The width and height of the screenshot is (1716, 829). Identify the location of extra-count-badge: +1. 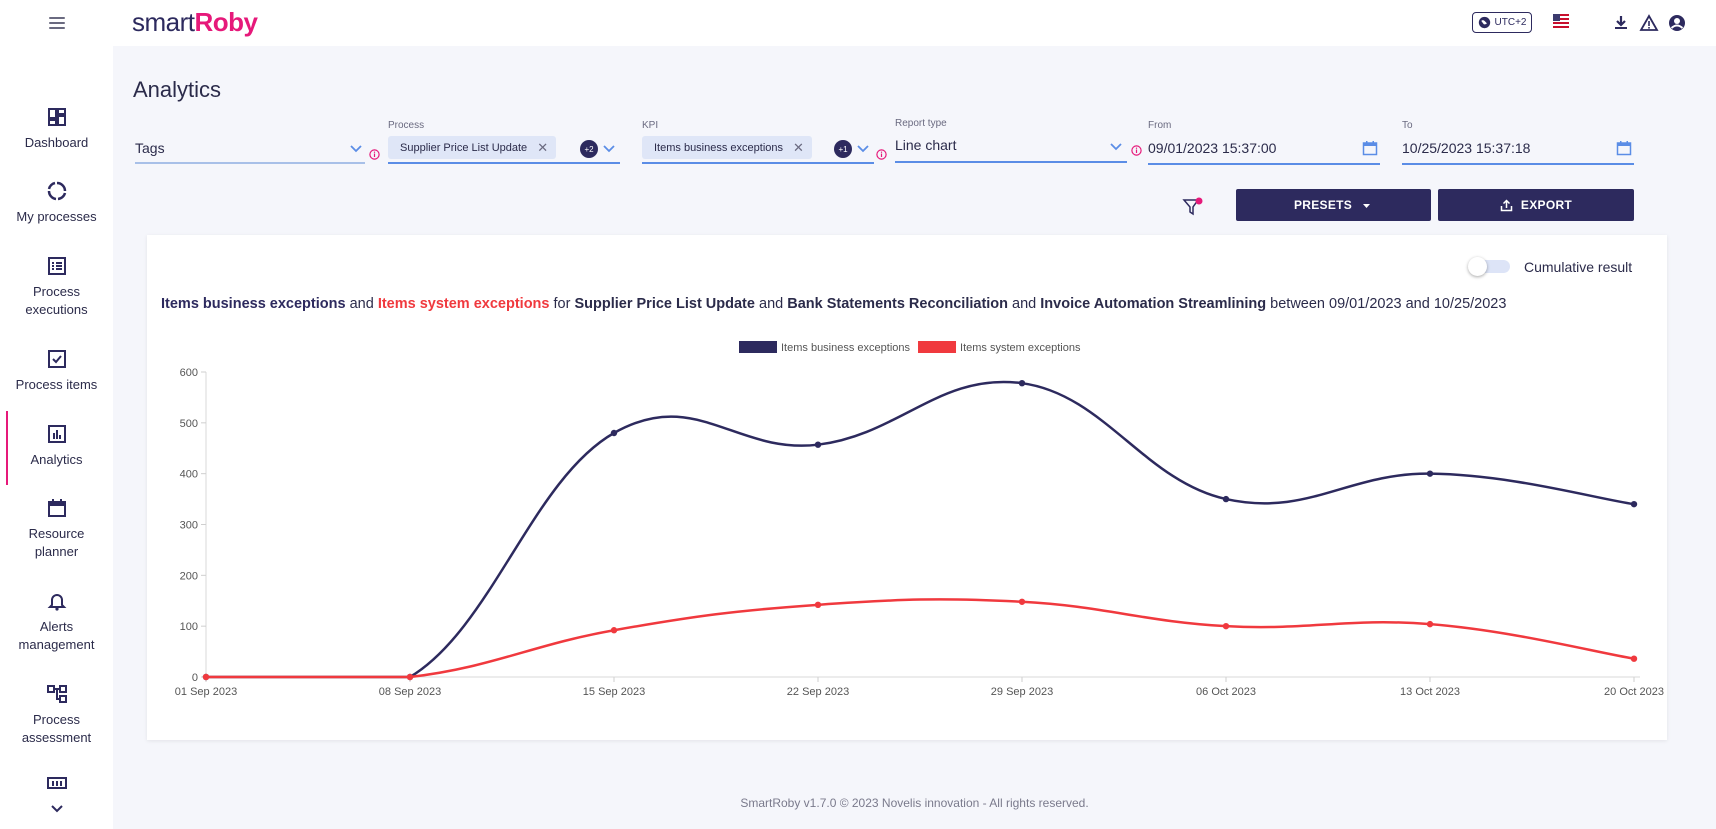
(843, 149).